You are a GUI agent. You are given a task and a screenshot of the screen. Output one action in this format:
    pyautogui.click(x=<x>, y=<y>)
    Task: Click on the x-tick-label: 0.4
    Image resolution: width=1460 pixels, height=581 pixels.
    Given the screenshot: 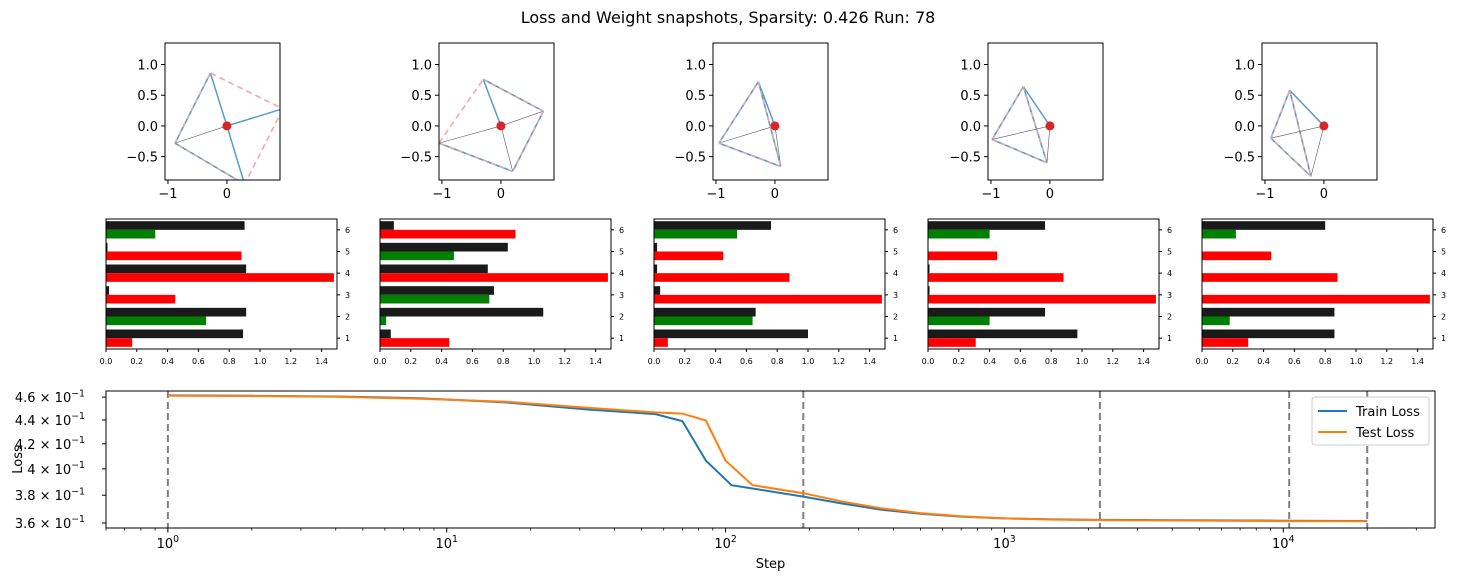 What is the action you would take?
    pyautogui.click(x=989, y=361)
    